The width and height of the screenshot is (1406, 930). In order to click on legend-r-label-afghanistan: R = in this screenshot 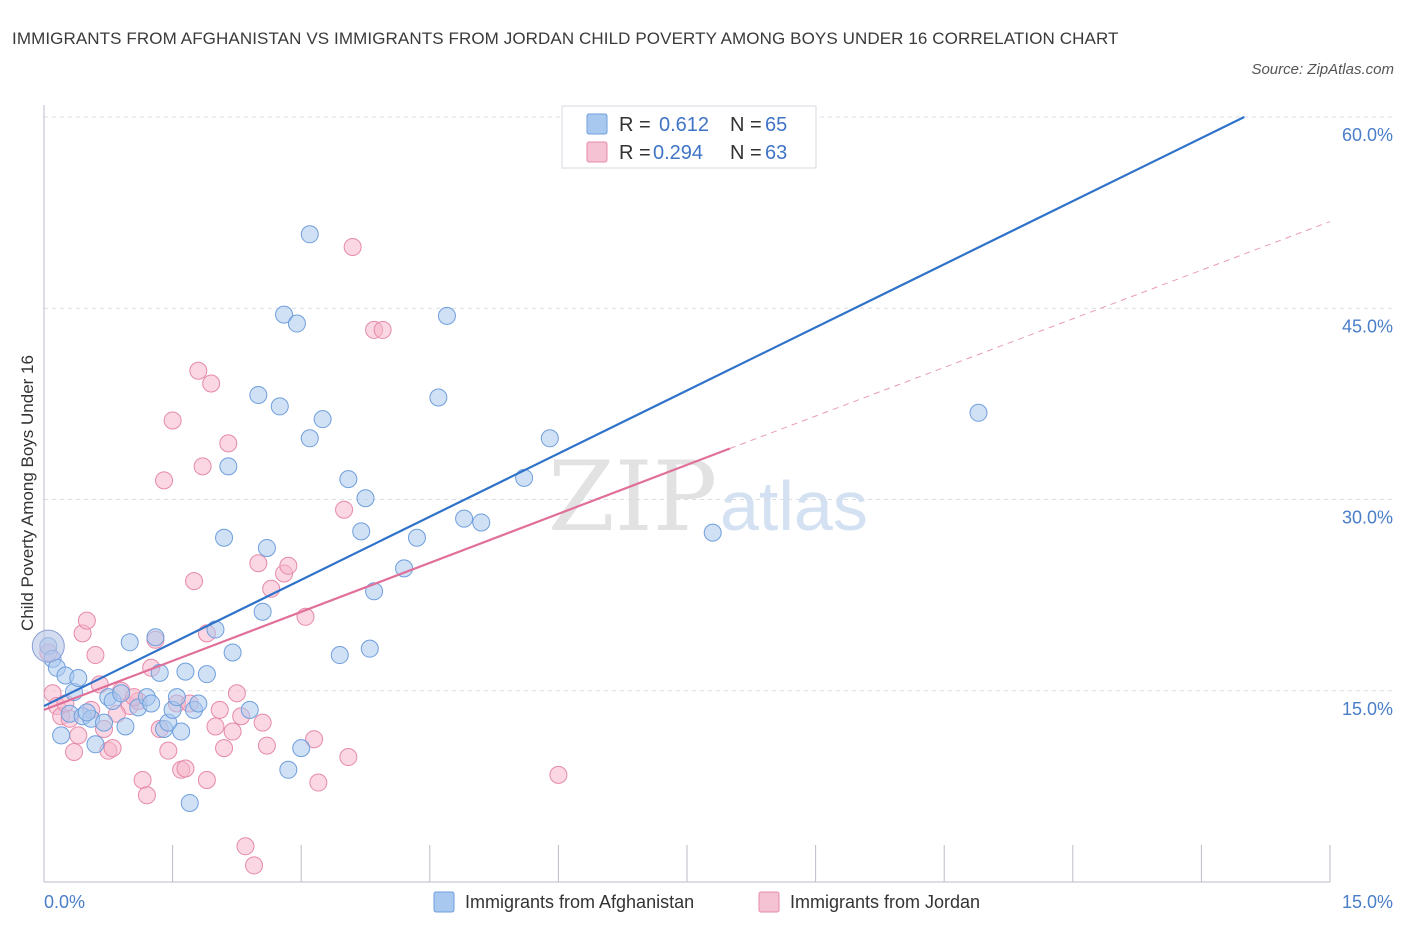, I will do `click(635, 125)`.